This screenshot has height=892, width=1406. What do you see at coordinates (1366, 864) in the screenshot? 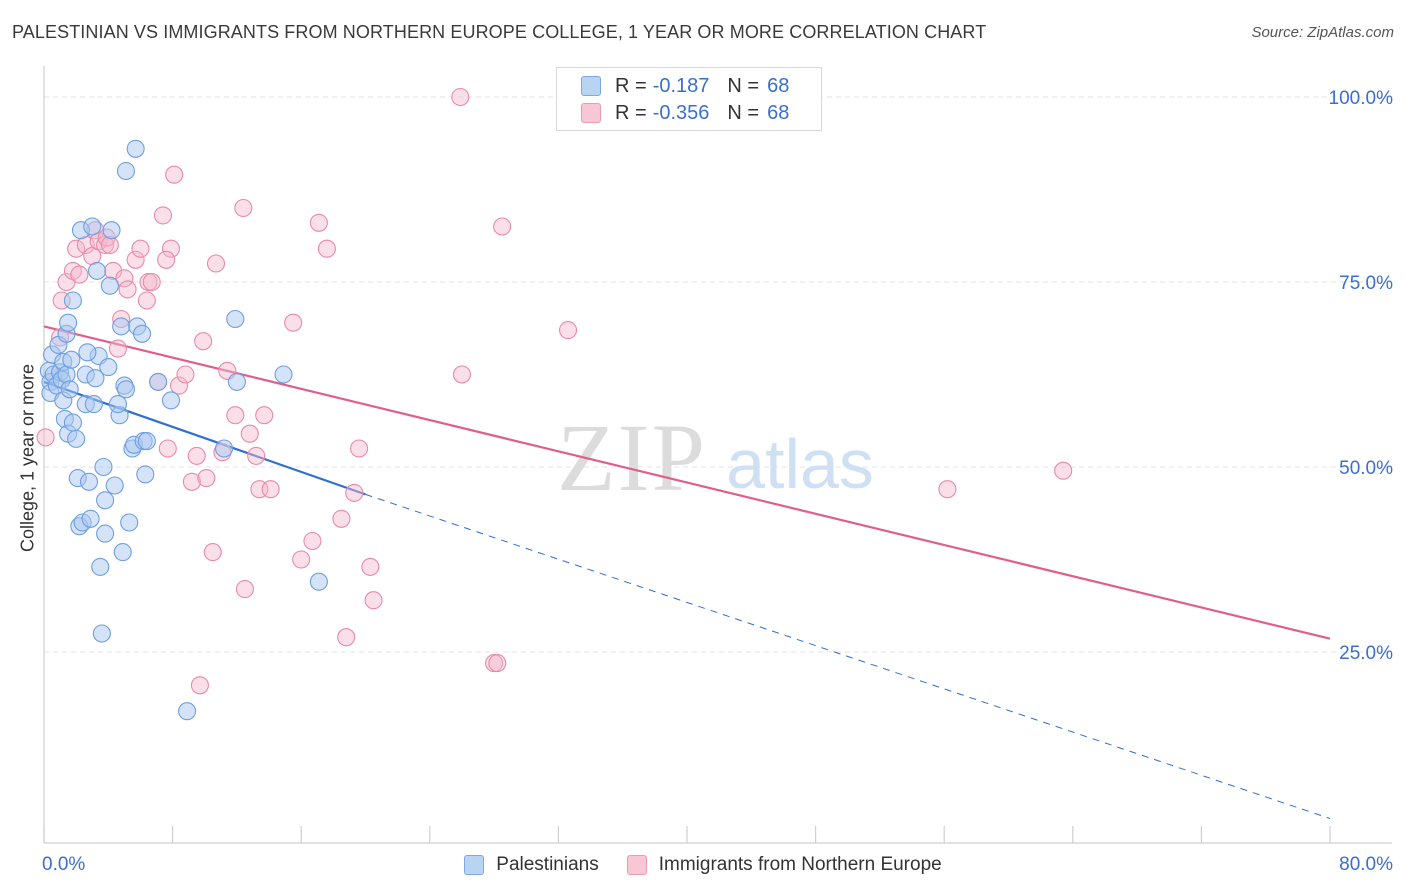
I see `x-tick-label: 80.0%` at bounding box center [1366, 864].